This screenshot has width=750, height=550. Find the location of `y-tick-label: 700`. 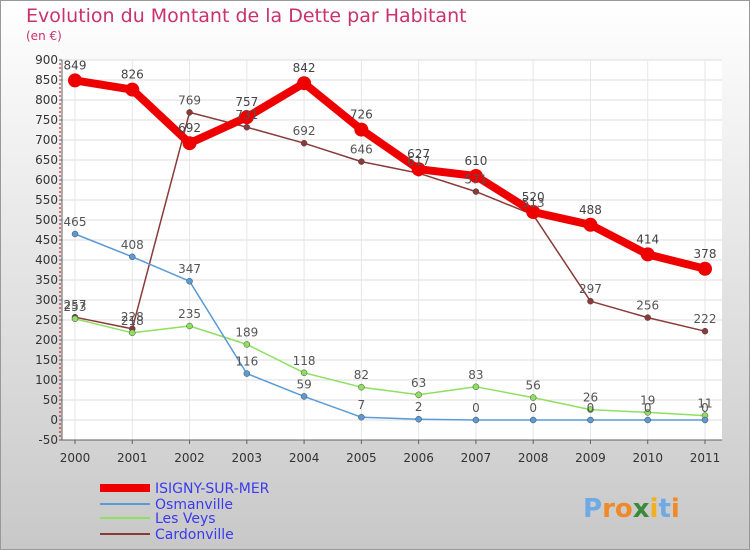

y-tick-label: 700 is located at coordinates (46, 140).